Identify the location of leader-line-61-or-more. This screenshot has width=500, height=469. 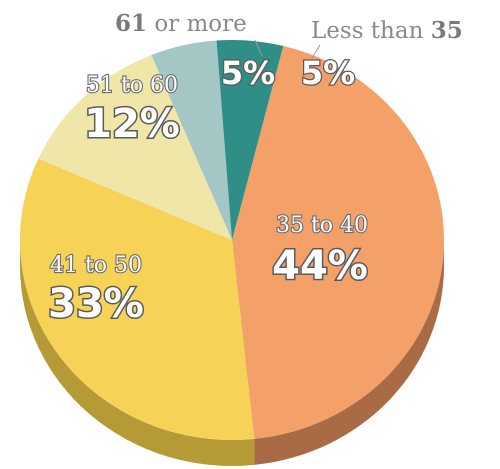
(258, 48).